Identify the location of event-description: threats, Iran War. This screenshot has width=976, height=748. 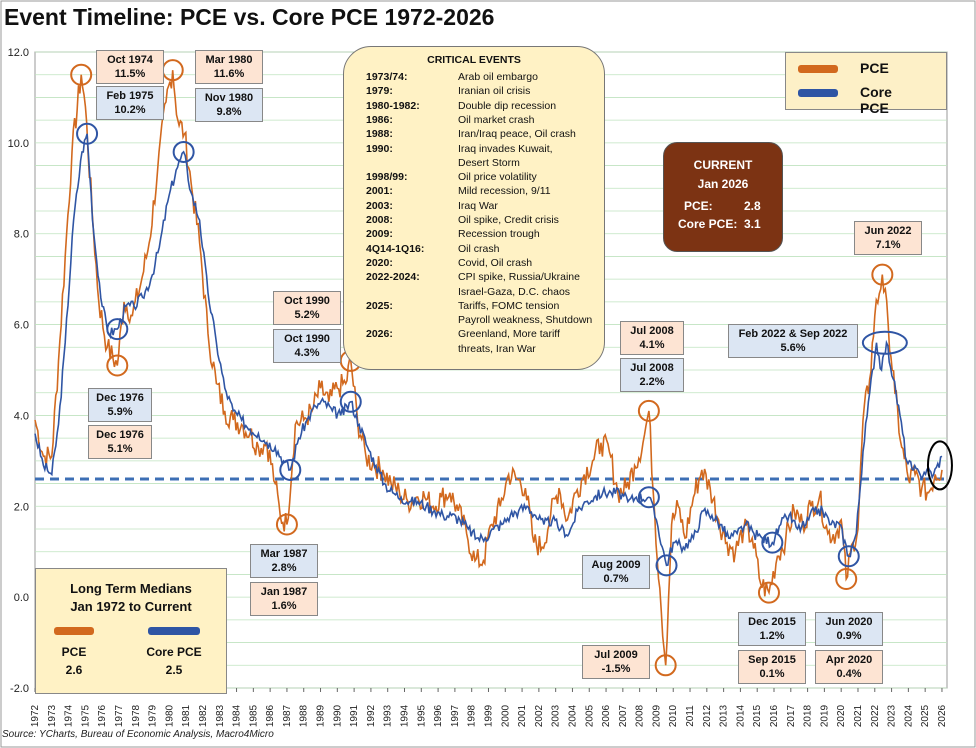
(497, 348).